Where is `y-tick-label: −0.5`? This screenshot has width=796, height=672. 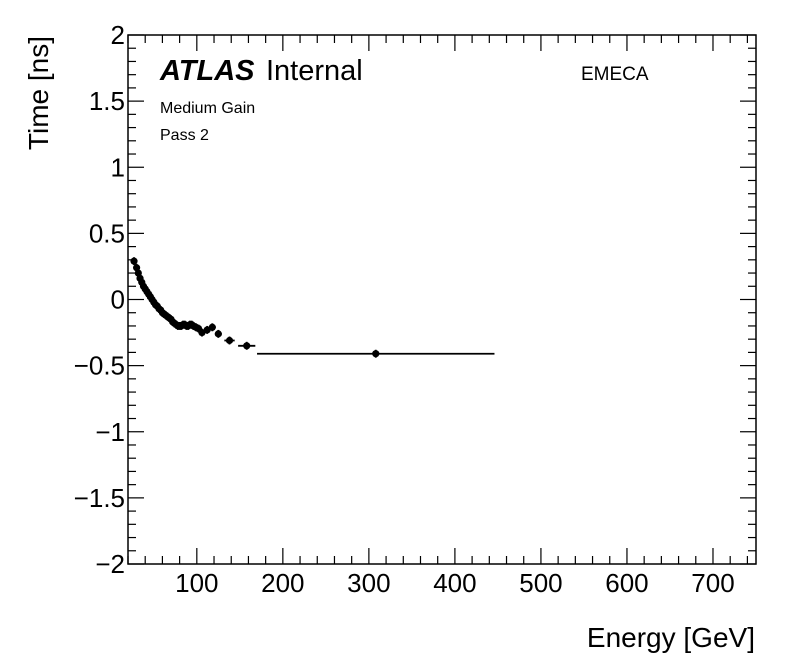
y-tick-label: −0.5 is located at coordinates (99, 366).